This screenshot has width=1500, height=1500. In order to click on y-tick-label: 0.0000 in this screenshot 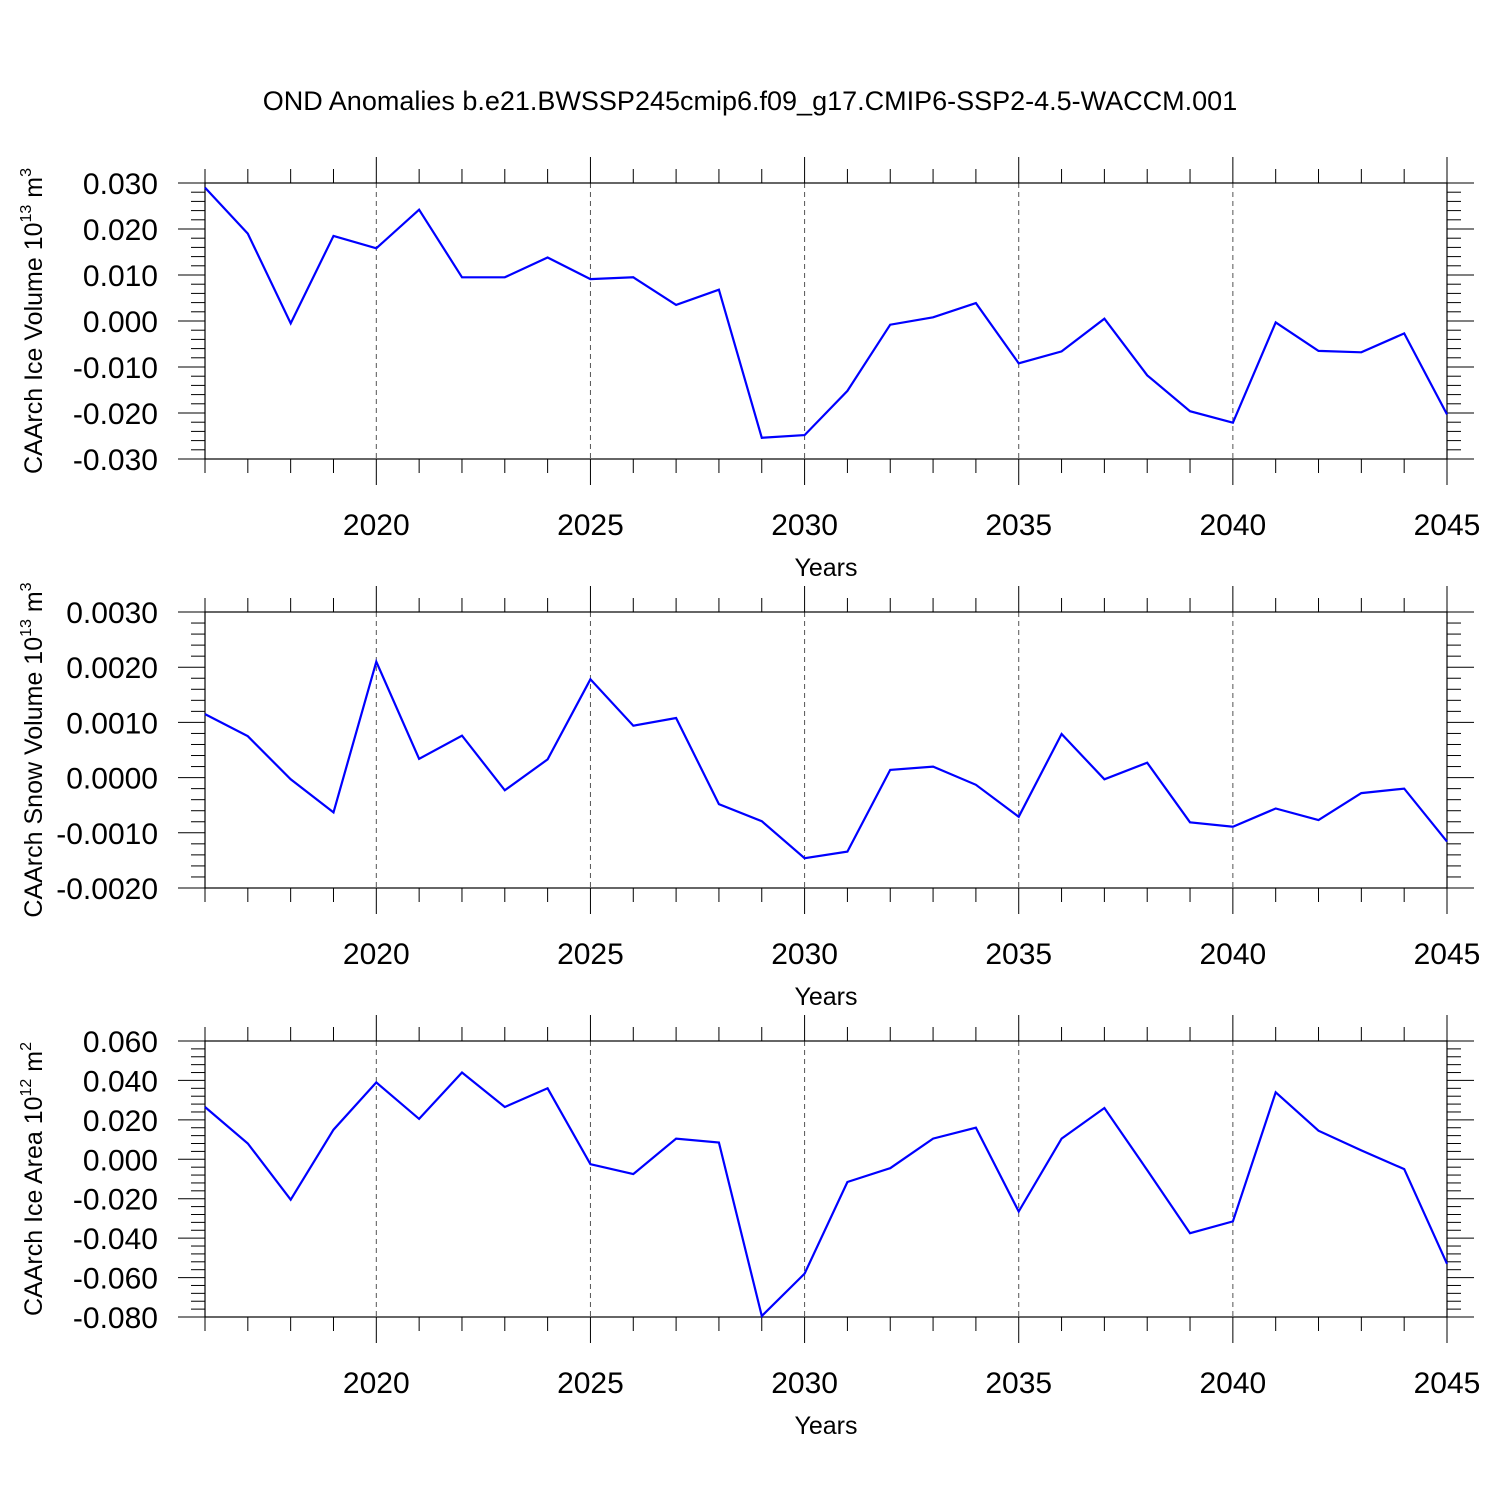, I will do `click(112, 779)`.